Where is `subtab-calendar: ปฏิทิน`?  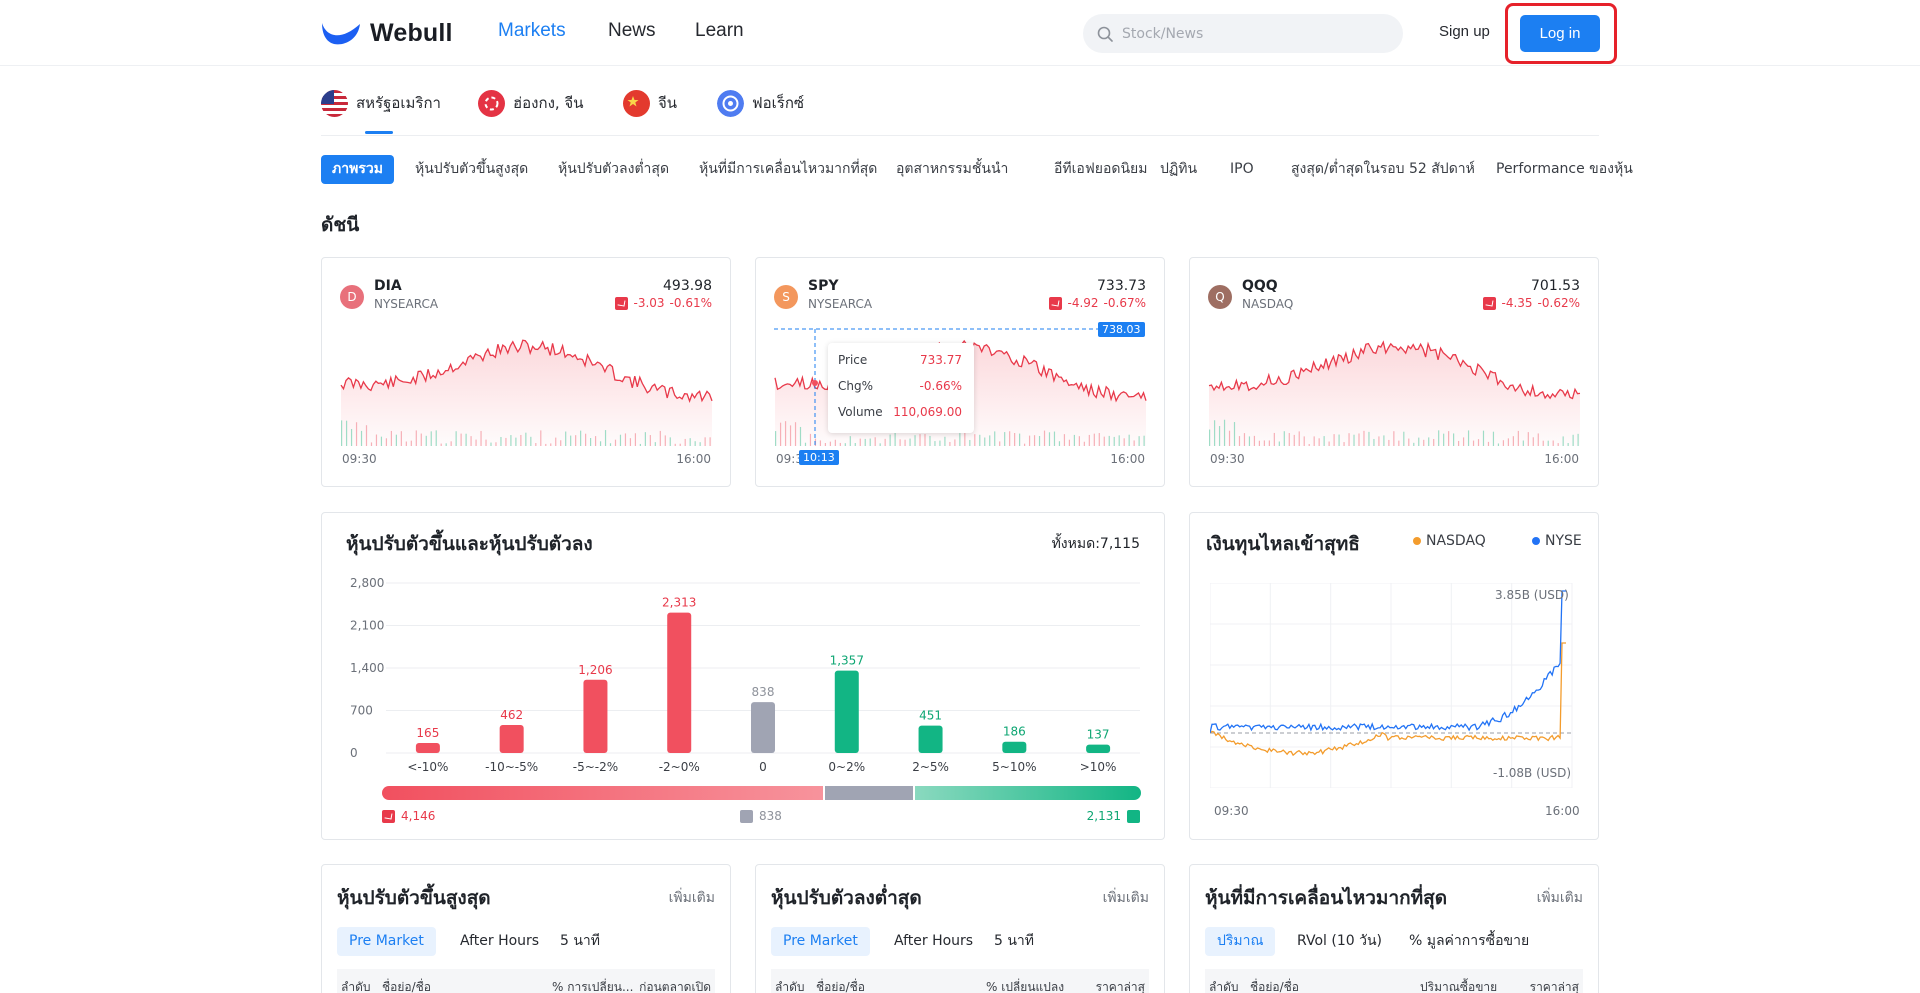
subtab-calendar: ปฏิทิน is located at coordinates (1179, 169).